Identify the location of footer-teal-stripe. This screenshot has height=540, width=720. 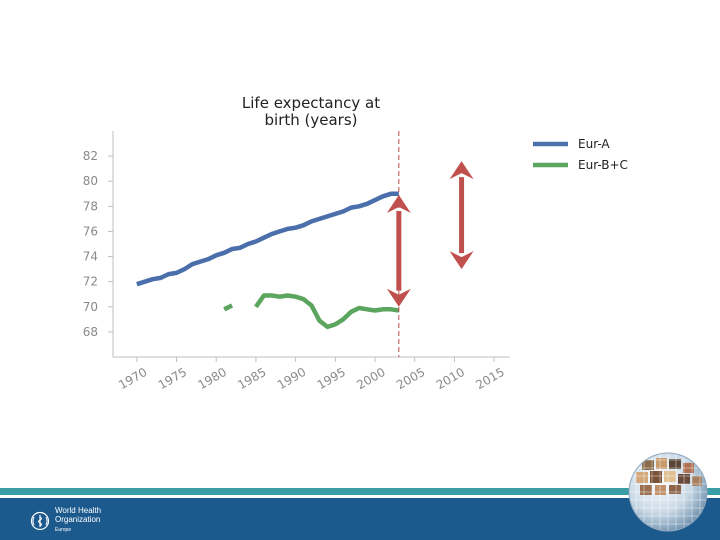
(360, 491).